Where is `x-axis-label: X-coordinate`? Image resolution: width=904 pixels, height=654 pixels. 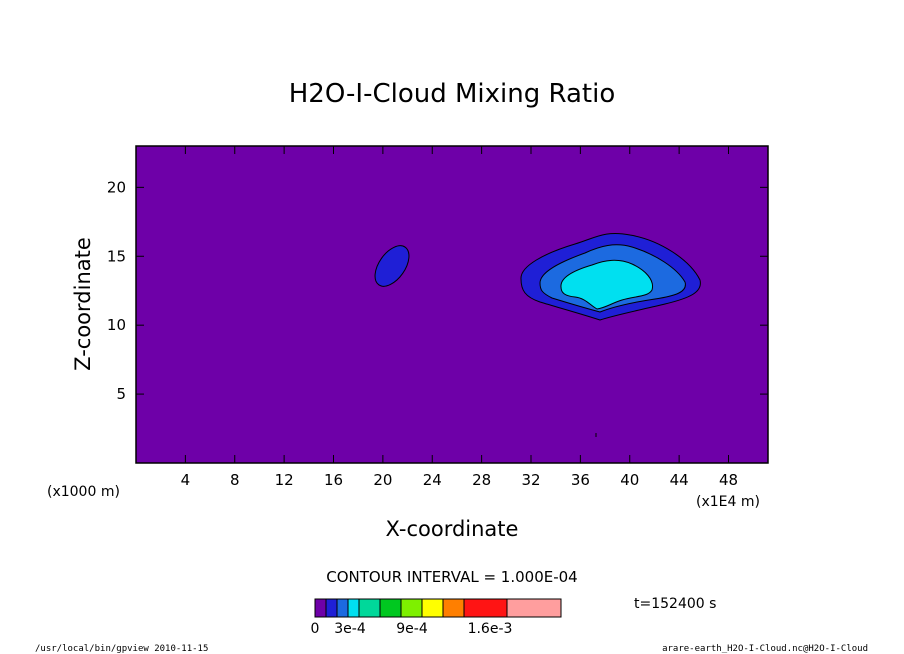 x-axis-label: X-coordinate is located at coordinates (452, 529).